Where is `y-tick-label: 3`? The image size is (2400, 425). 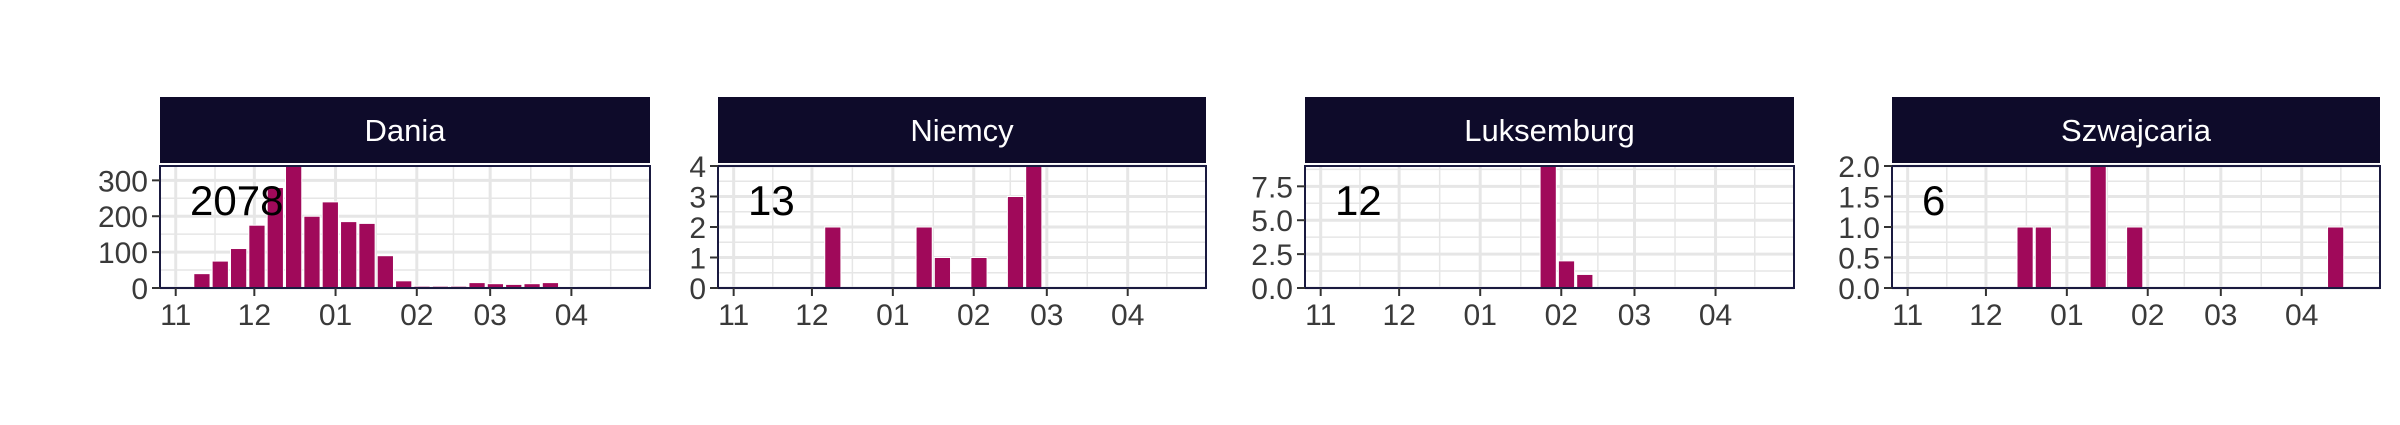
y-tick-label: 3 is located at coordinates (697, 198).